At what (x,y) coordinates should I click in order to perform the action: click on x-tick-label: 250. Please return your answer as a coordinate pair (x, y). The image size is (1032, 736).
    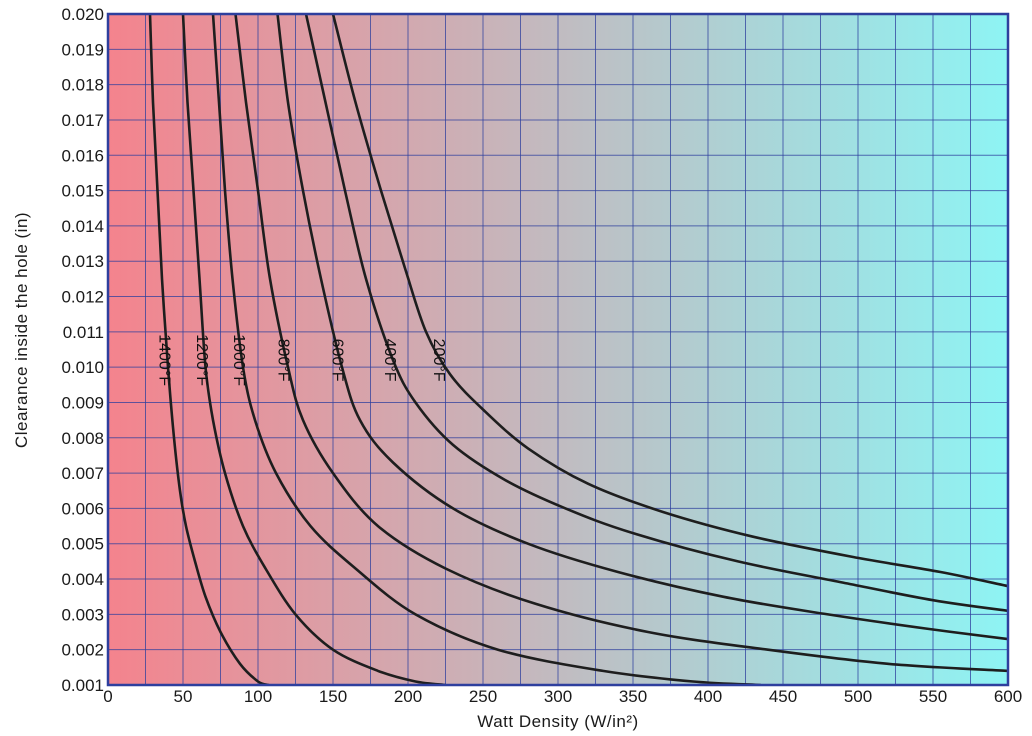
    Looking at the image, I should click on (483, 696).